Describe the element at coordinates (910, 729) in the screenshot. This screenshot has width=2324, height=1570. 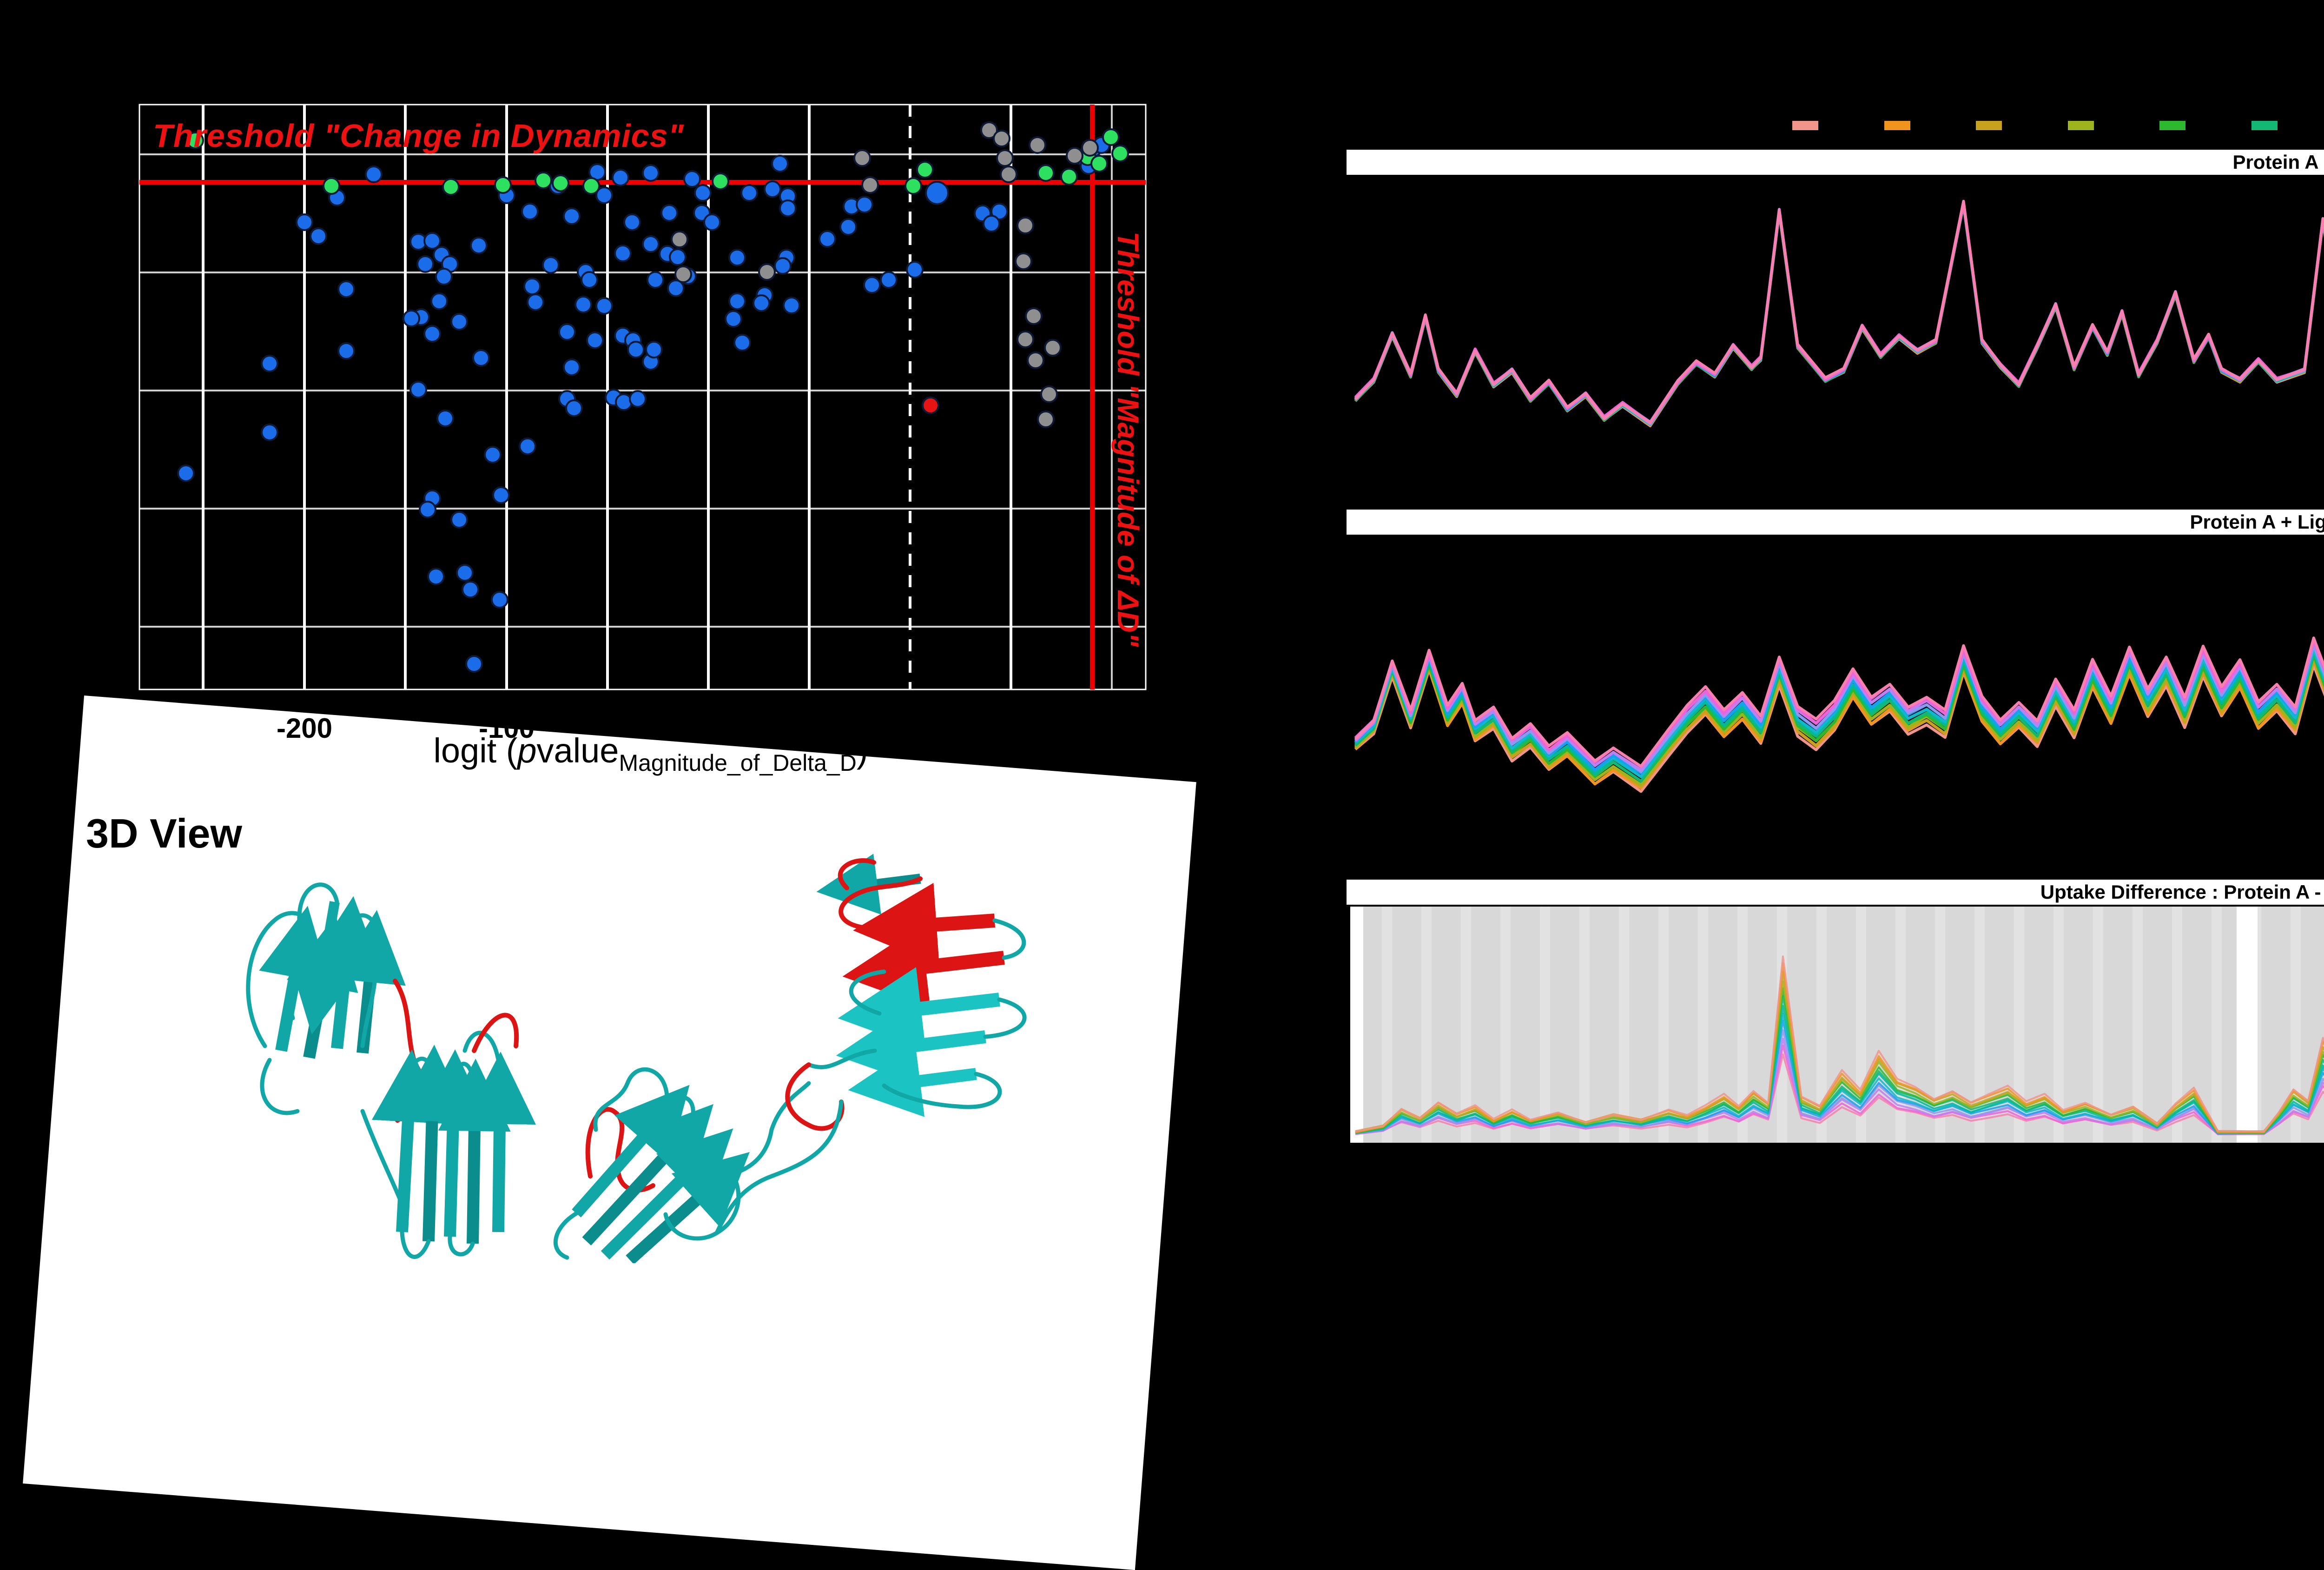
I see `x-tick-100: 100` at that location.